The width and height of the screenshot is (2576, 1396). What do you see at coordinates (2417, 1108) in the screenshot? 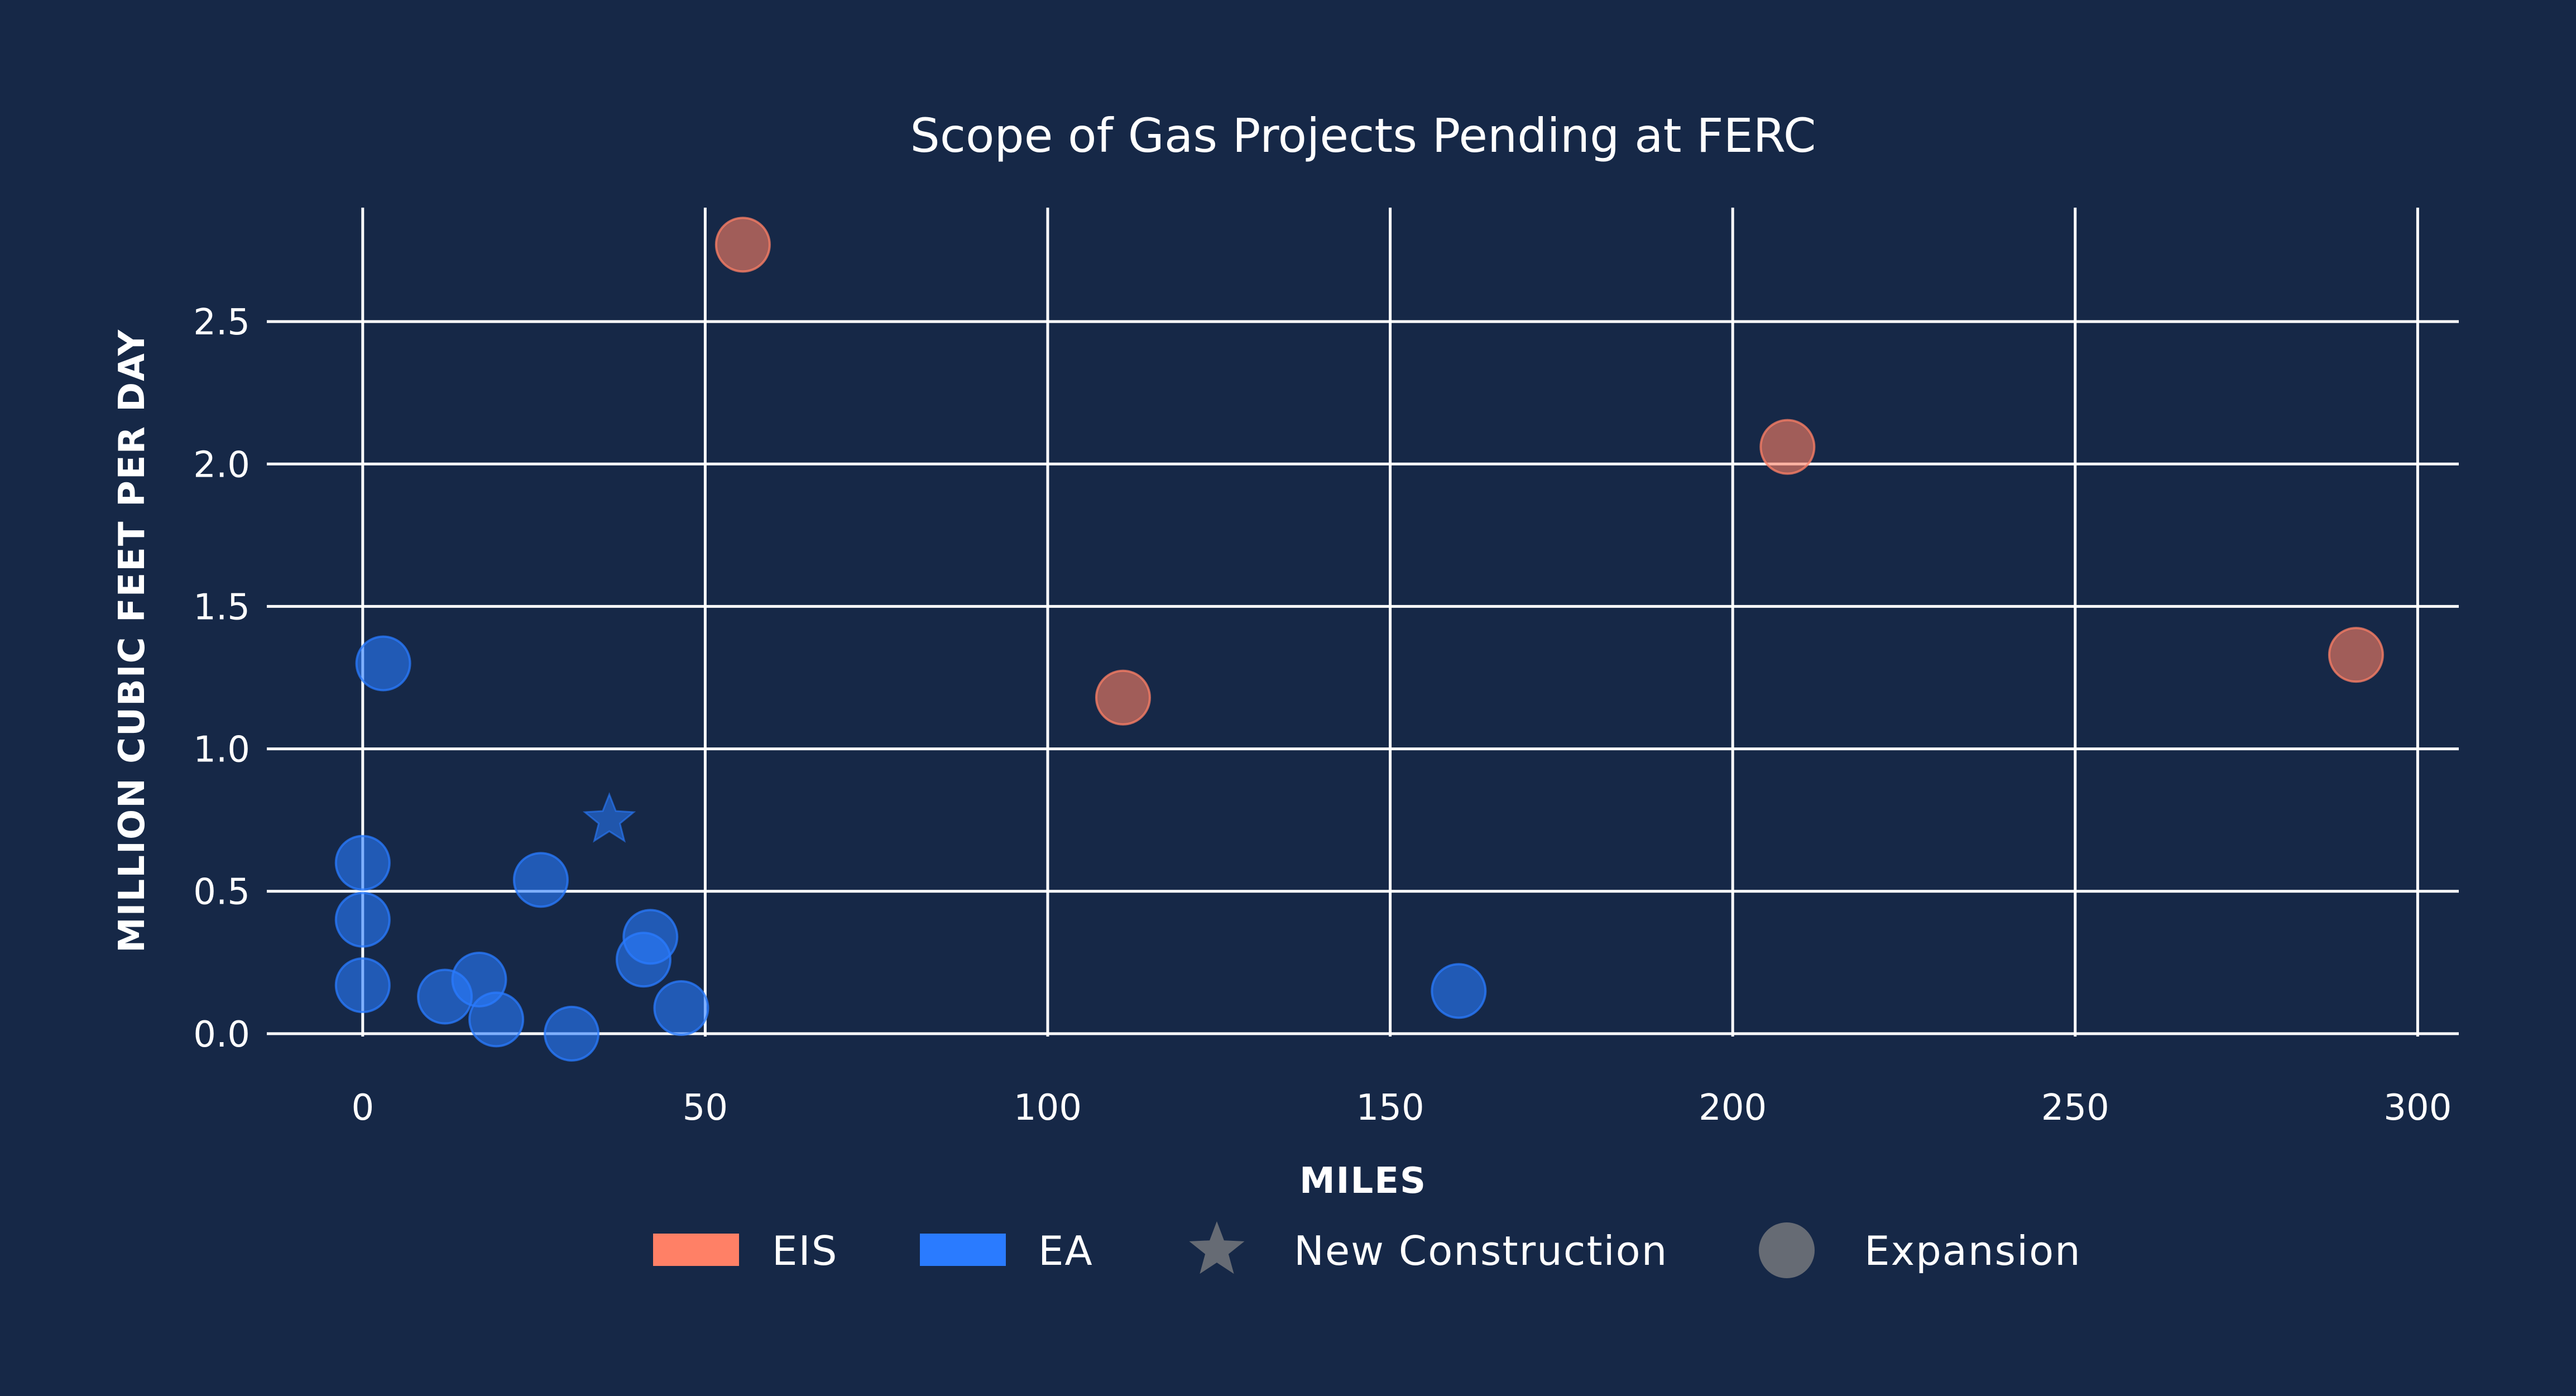
I see `x-tick-label: 300` at bounding box center [2417, 1108].